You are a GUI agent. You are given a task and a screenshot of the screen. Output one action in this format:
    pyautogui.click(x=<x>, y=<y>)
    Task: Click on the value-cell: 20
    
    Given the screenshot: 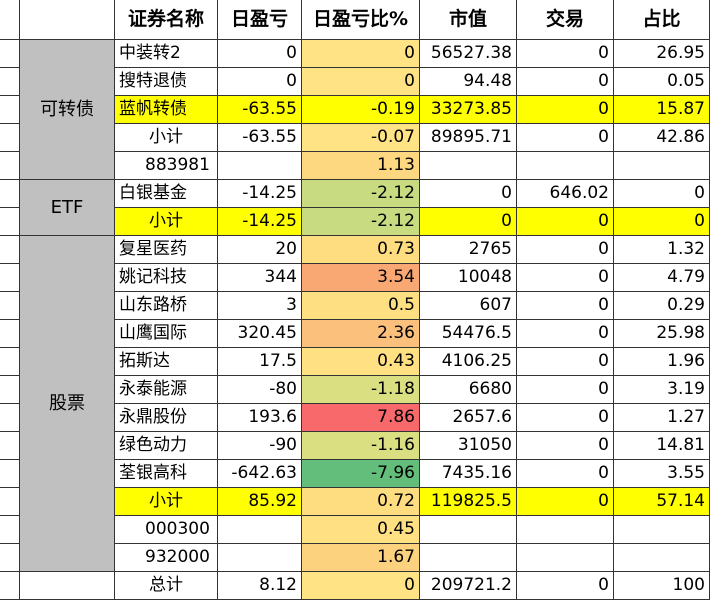 What is the action you would take?
    pyautogui.click(x=260, y=250)
    